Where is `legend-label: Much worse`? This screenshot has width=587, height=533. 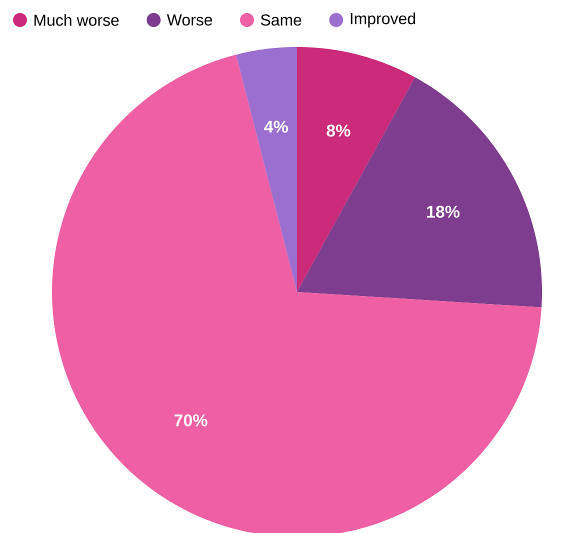
legend-label: Much worse is located at coordinates (76, 20).